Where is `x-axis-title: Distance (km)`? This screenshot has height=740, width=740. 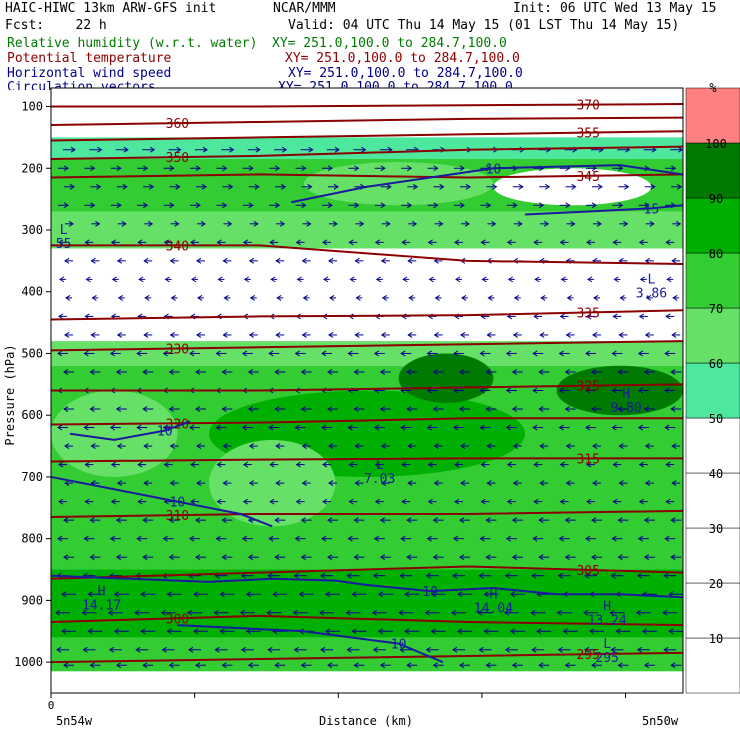
x-axis-title: Distance (km) is located at coordinates (366, 721).